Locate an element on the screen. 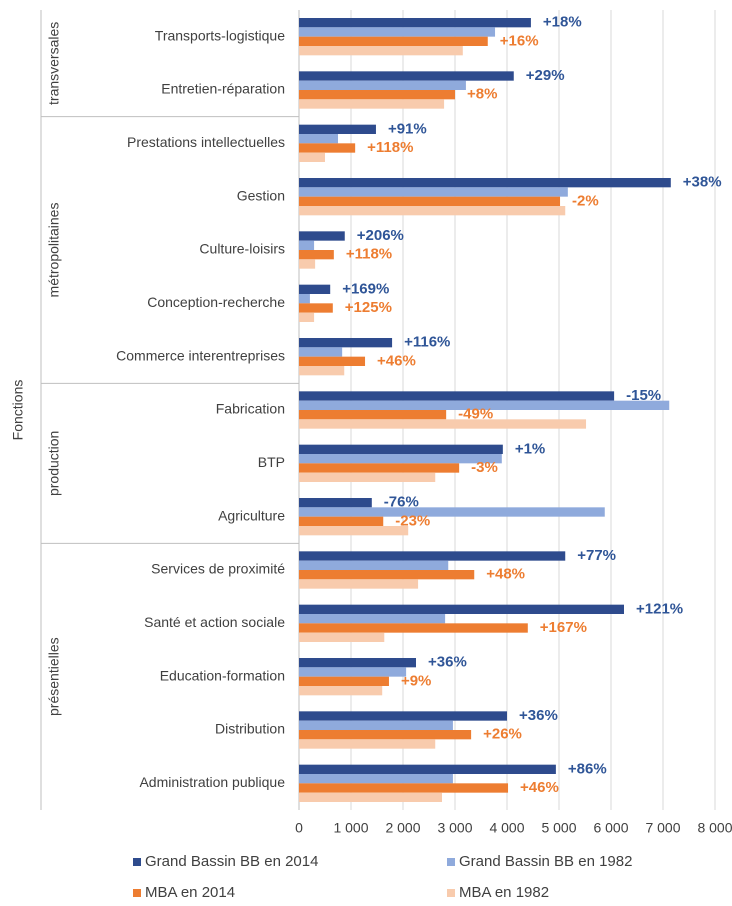  category-label: Culture-loisirs is located at coordinates (242, 249).